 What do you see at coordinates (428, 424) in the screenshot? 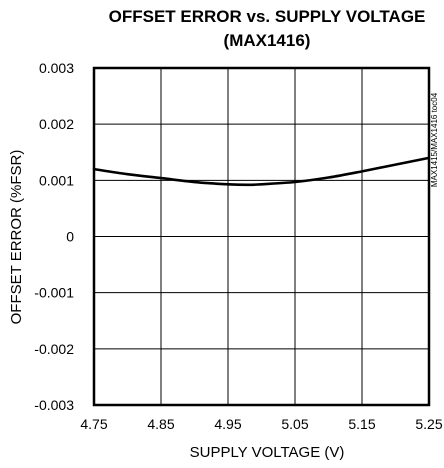
I see `x-tick-label: 5.25` at bounding box center [428, 424].